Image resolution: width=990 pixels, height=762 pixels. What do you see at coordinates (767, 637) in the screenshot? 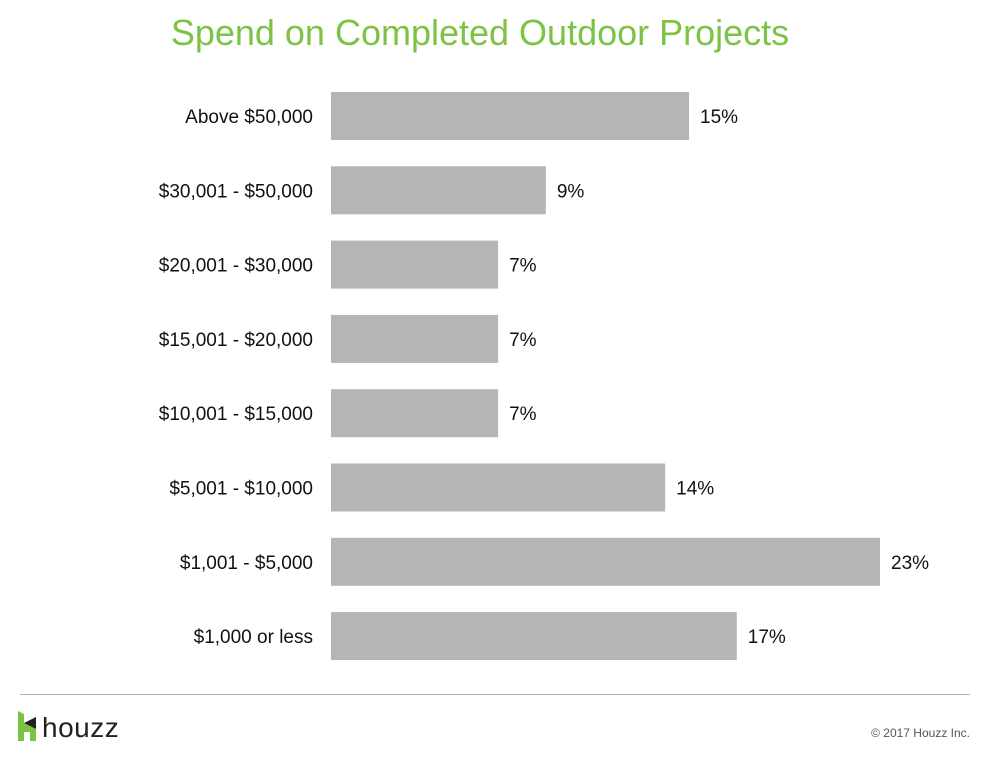
I see `value-label: 17%` at bounding box center [767, 637].